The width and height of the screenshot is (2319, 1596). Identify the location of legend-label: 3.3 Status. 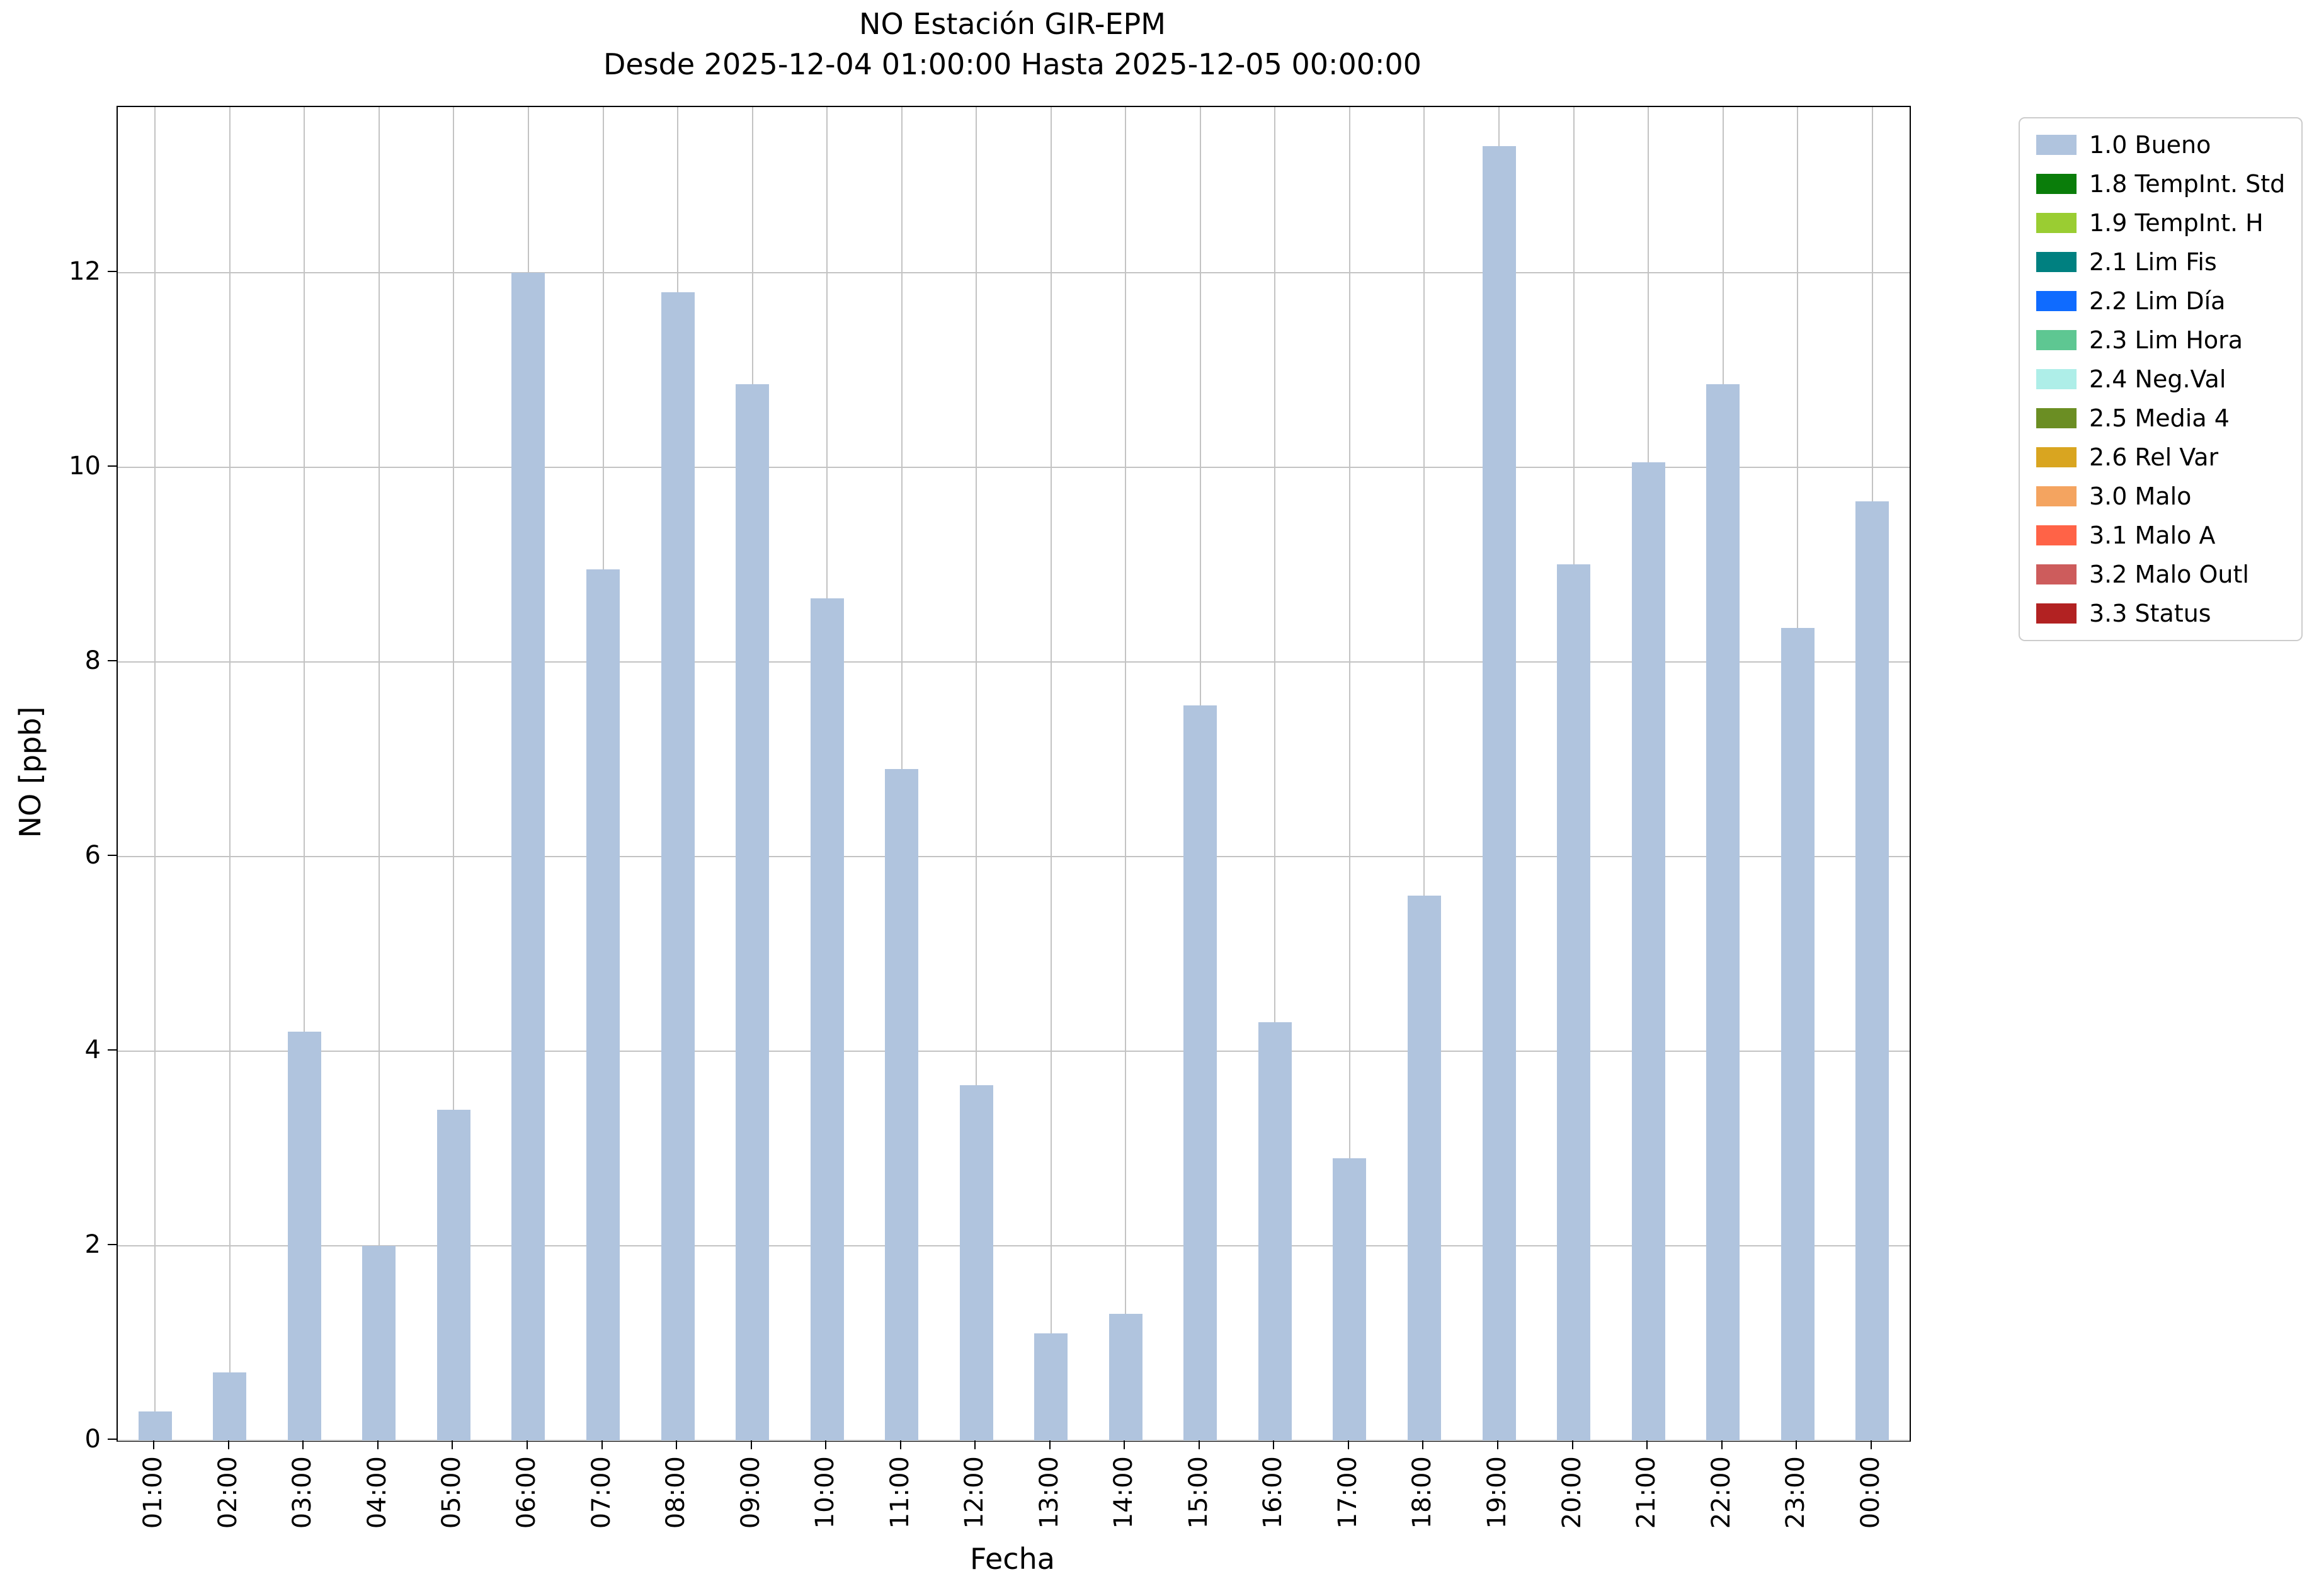
(2150, 613).